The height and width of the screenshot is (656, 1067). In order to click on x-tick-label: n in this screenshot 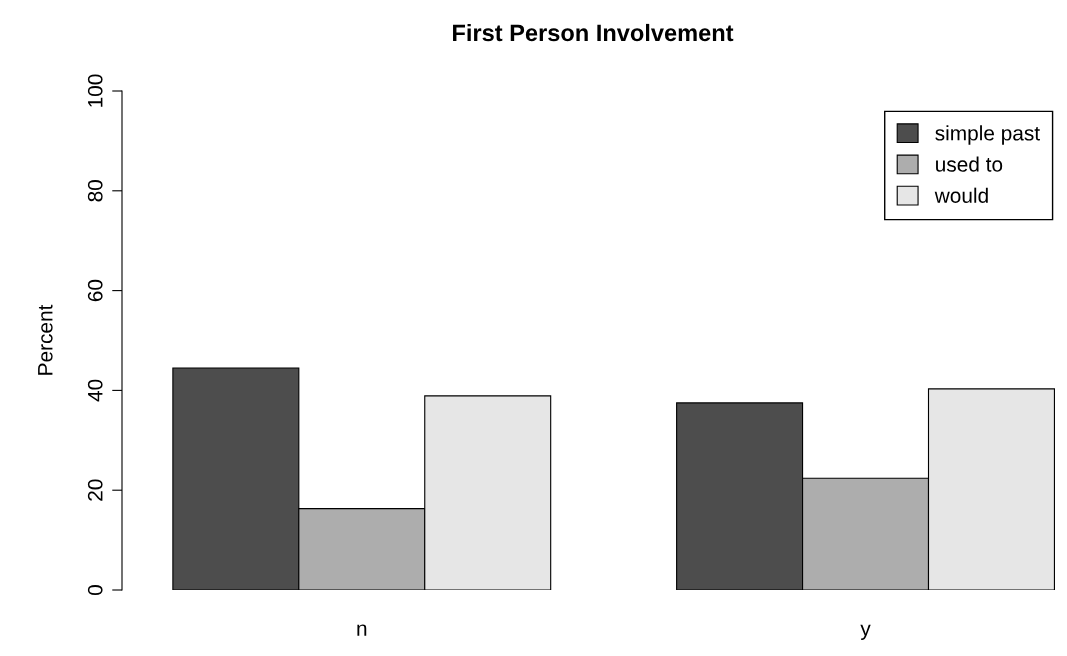, I will do `click(362, 630)`.